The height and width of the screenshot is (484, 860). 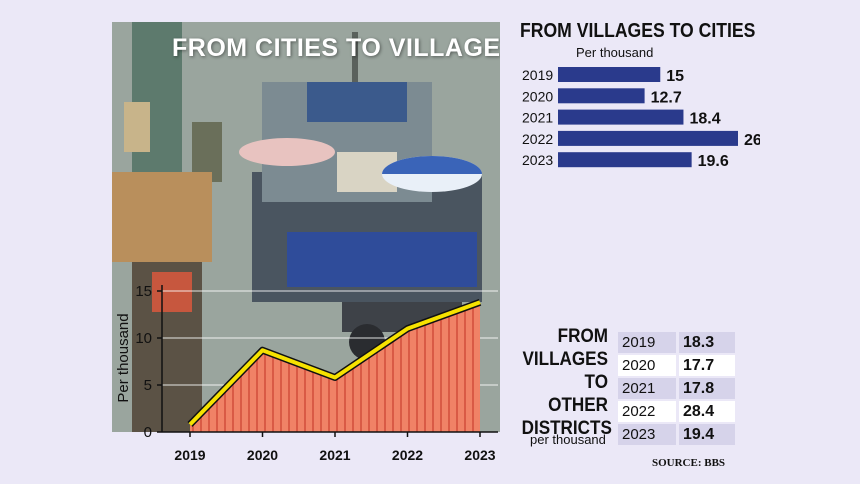 I want to click on series-line, so click(x=334, y=363).